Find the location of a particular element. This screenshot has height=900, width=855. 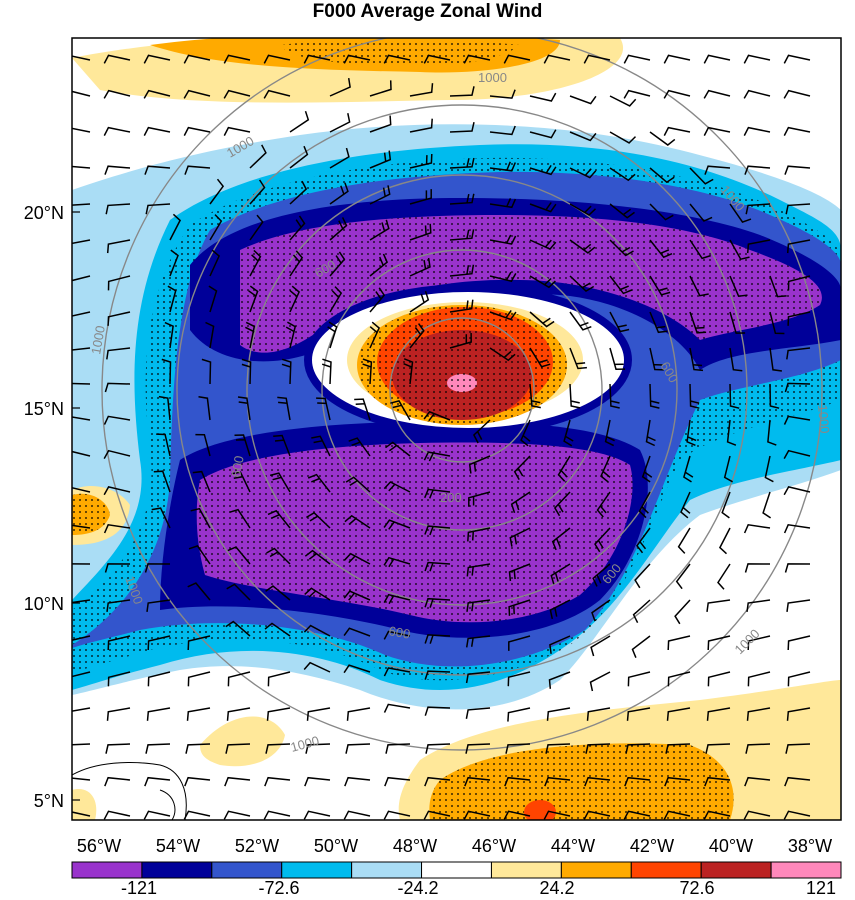

coastline is located at coordinates (129, 790).